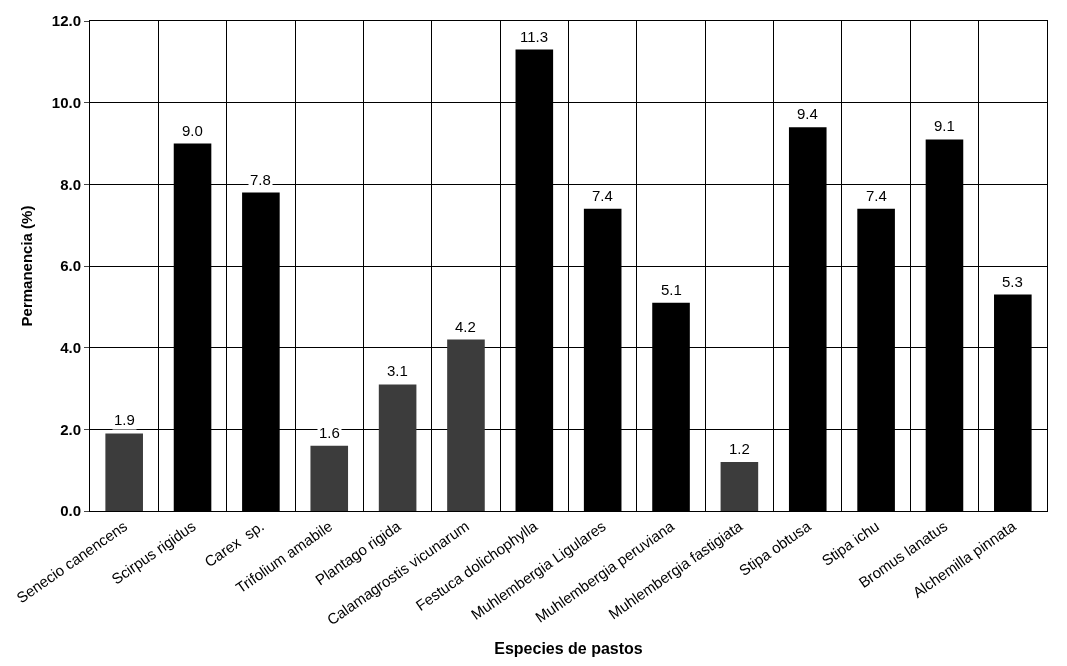 The image size is (1067, 666). Describe the element at coordinates (671, 289) in the screenshot. I see `data-label: 5.1` at that location.